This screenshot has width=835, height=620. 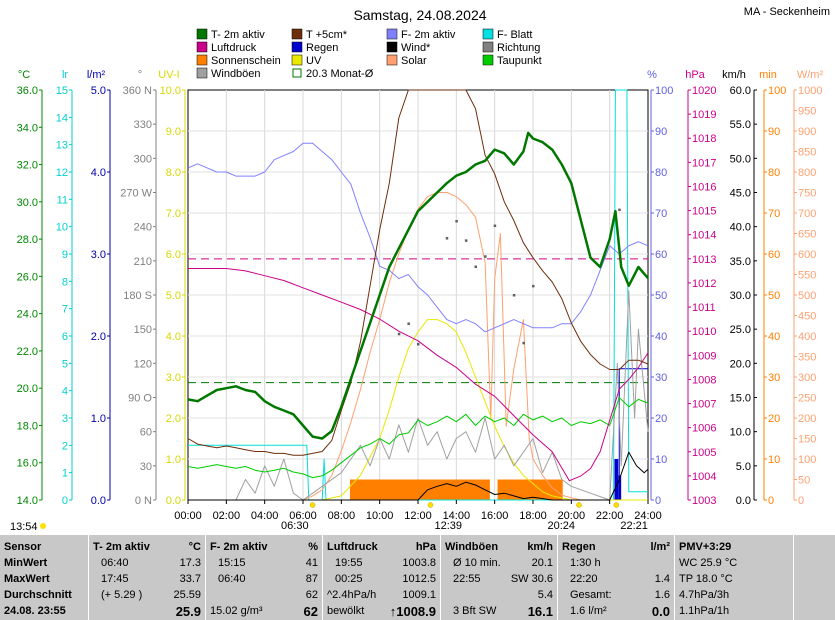 What do you see at coordinates (740, 91) in the screenshot?
I see `axis-tick-label: 60.0` at bounding box center [740, 91].